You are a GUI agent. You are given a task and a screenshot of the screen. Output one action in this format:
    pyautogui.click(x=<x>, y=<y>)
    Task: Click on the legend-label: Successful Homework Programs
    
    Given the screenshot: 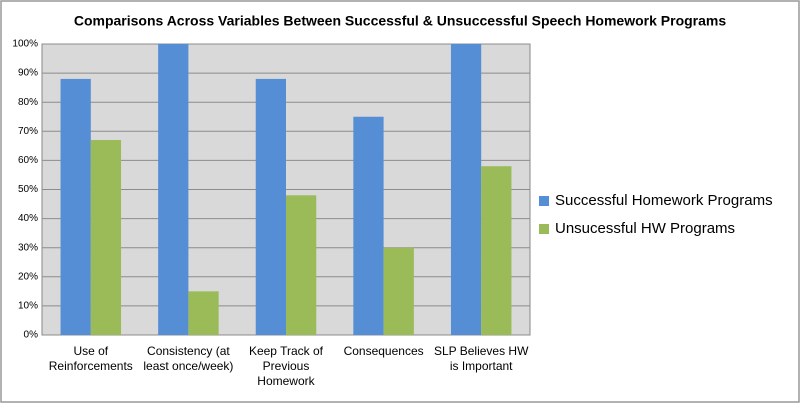 What is the action you would take?
    pyautogui.click(x=664, y=200)
    